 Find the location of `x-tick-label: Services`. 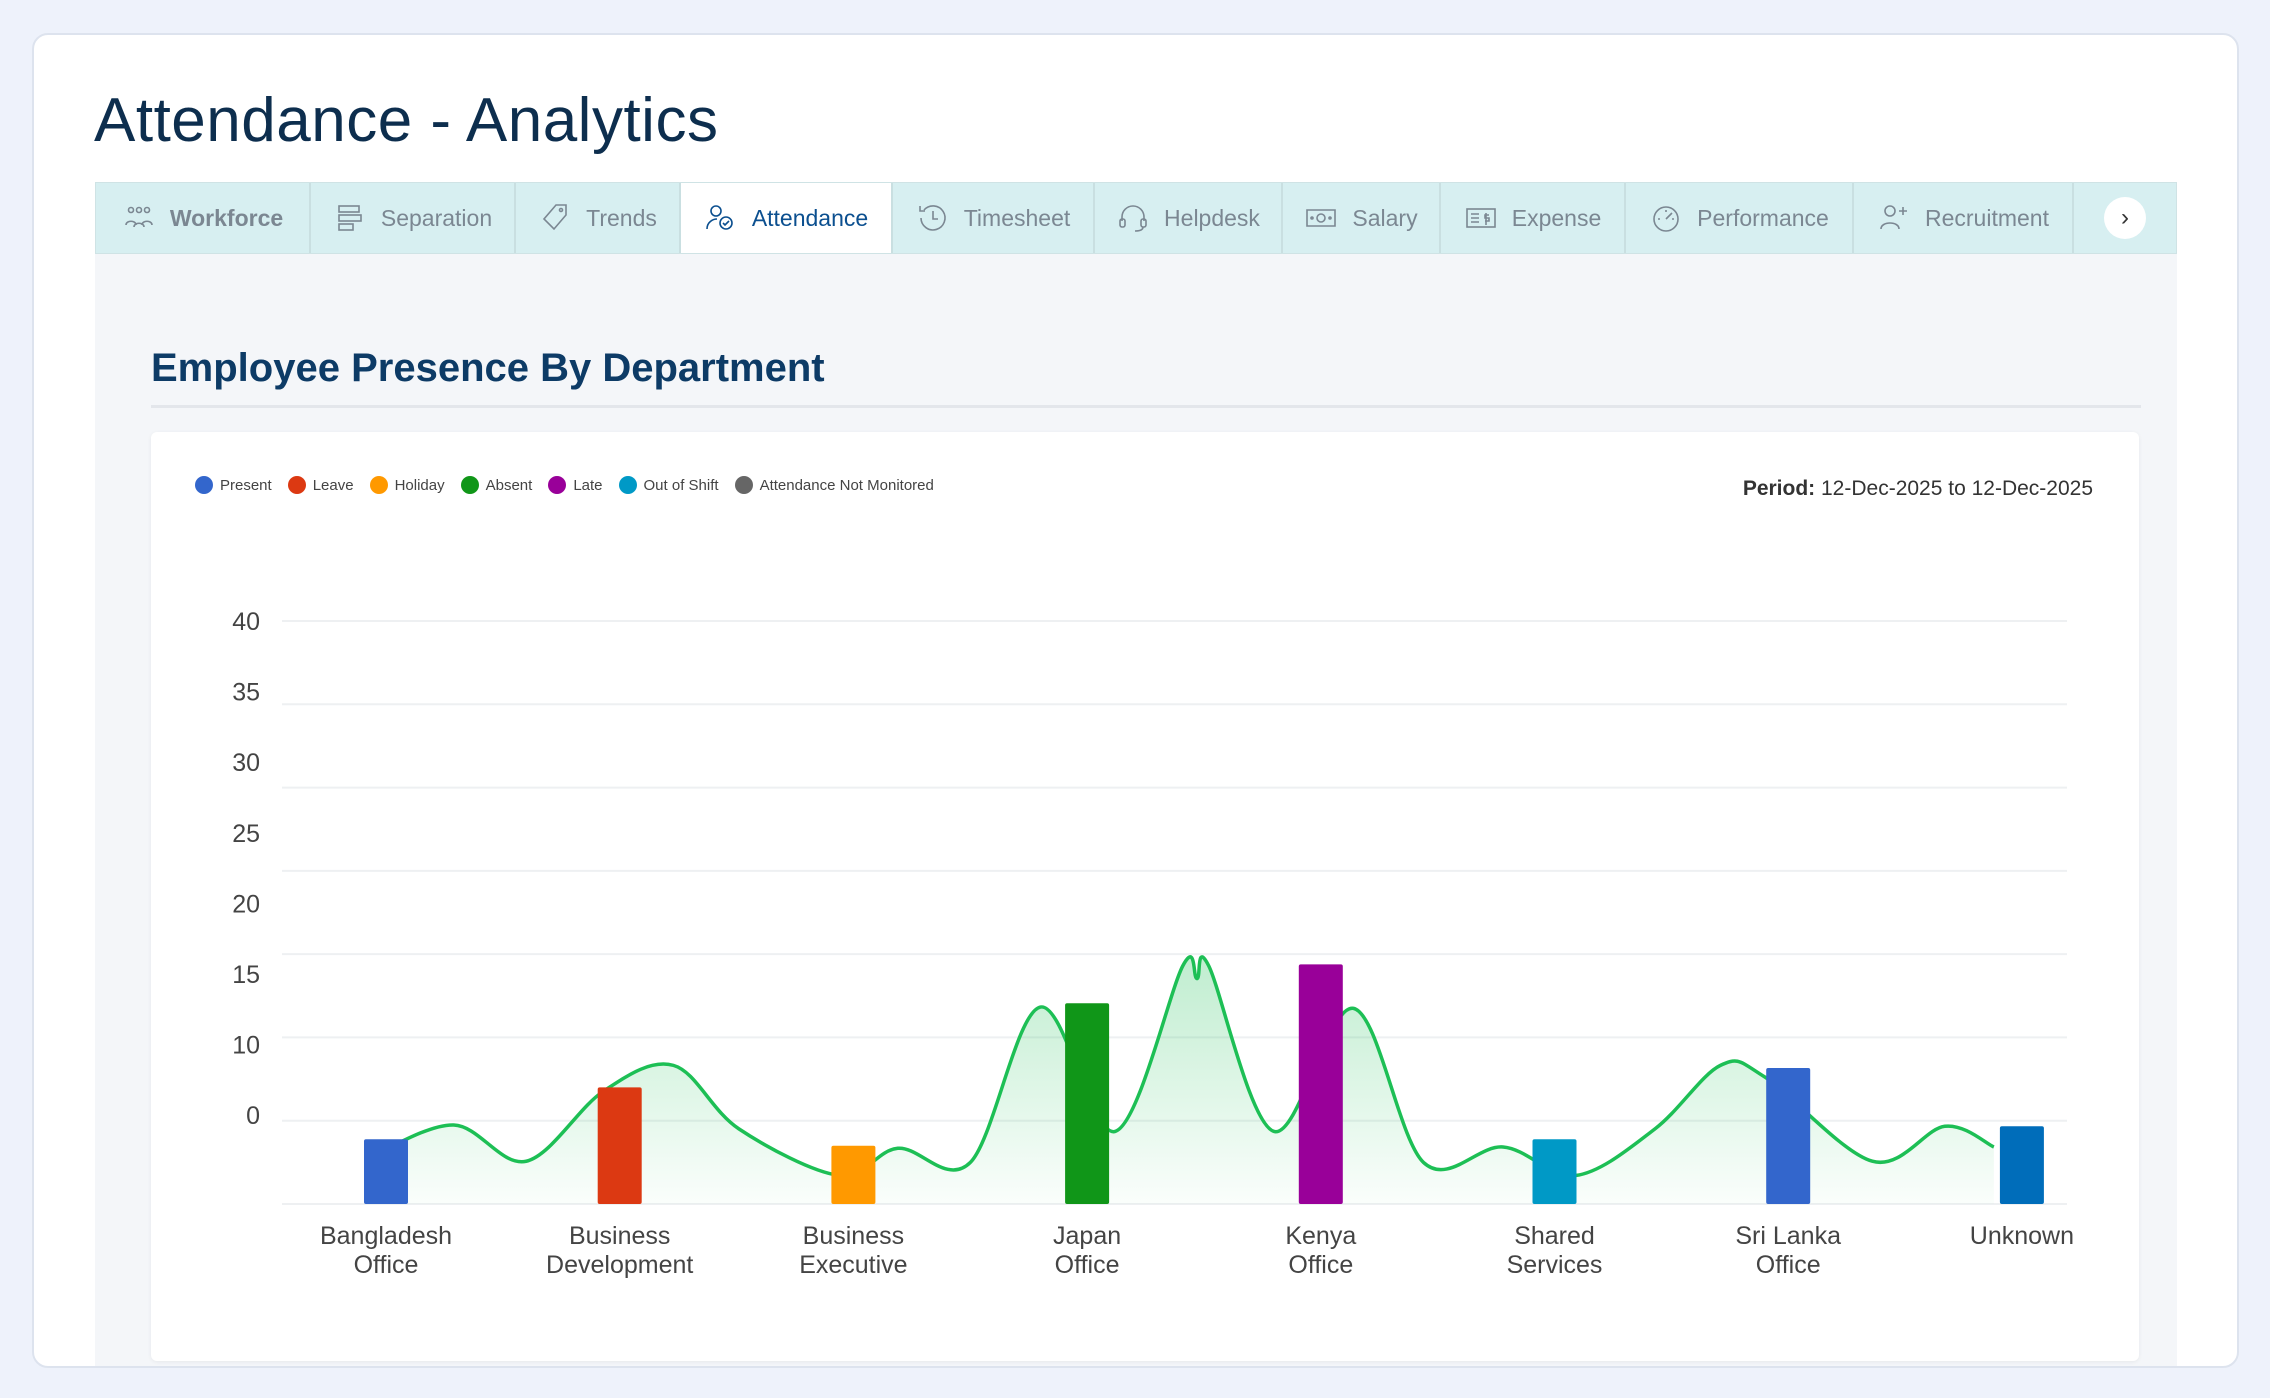

x-tick-label: Services is located at coordinates (1555, 1265).